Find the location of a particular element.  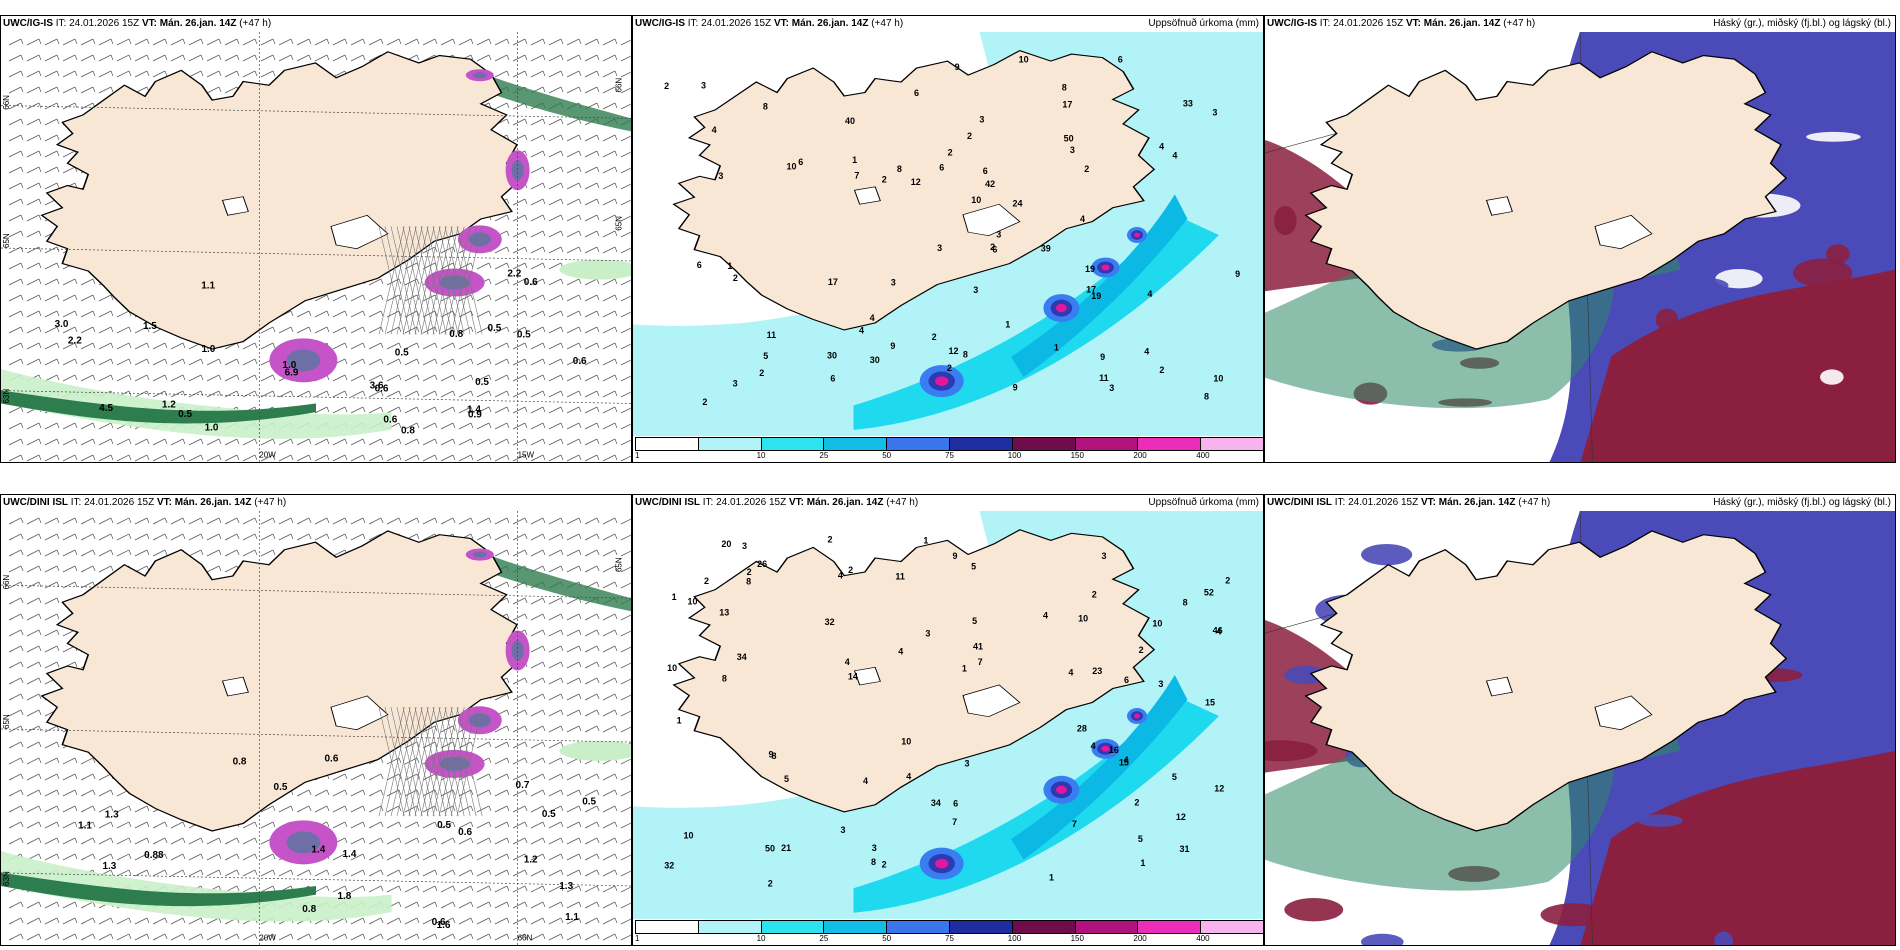

precip-value: 23 is located at coordinates (1097, 671).